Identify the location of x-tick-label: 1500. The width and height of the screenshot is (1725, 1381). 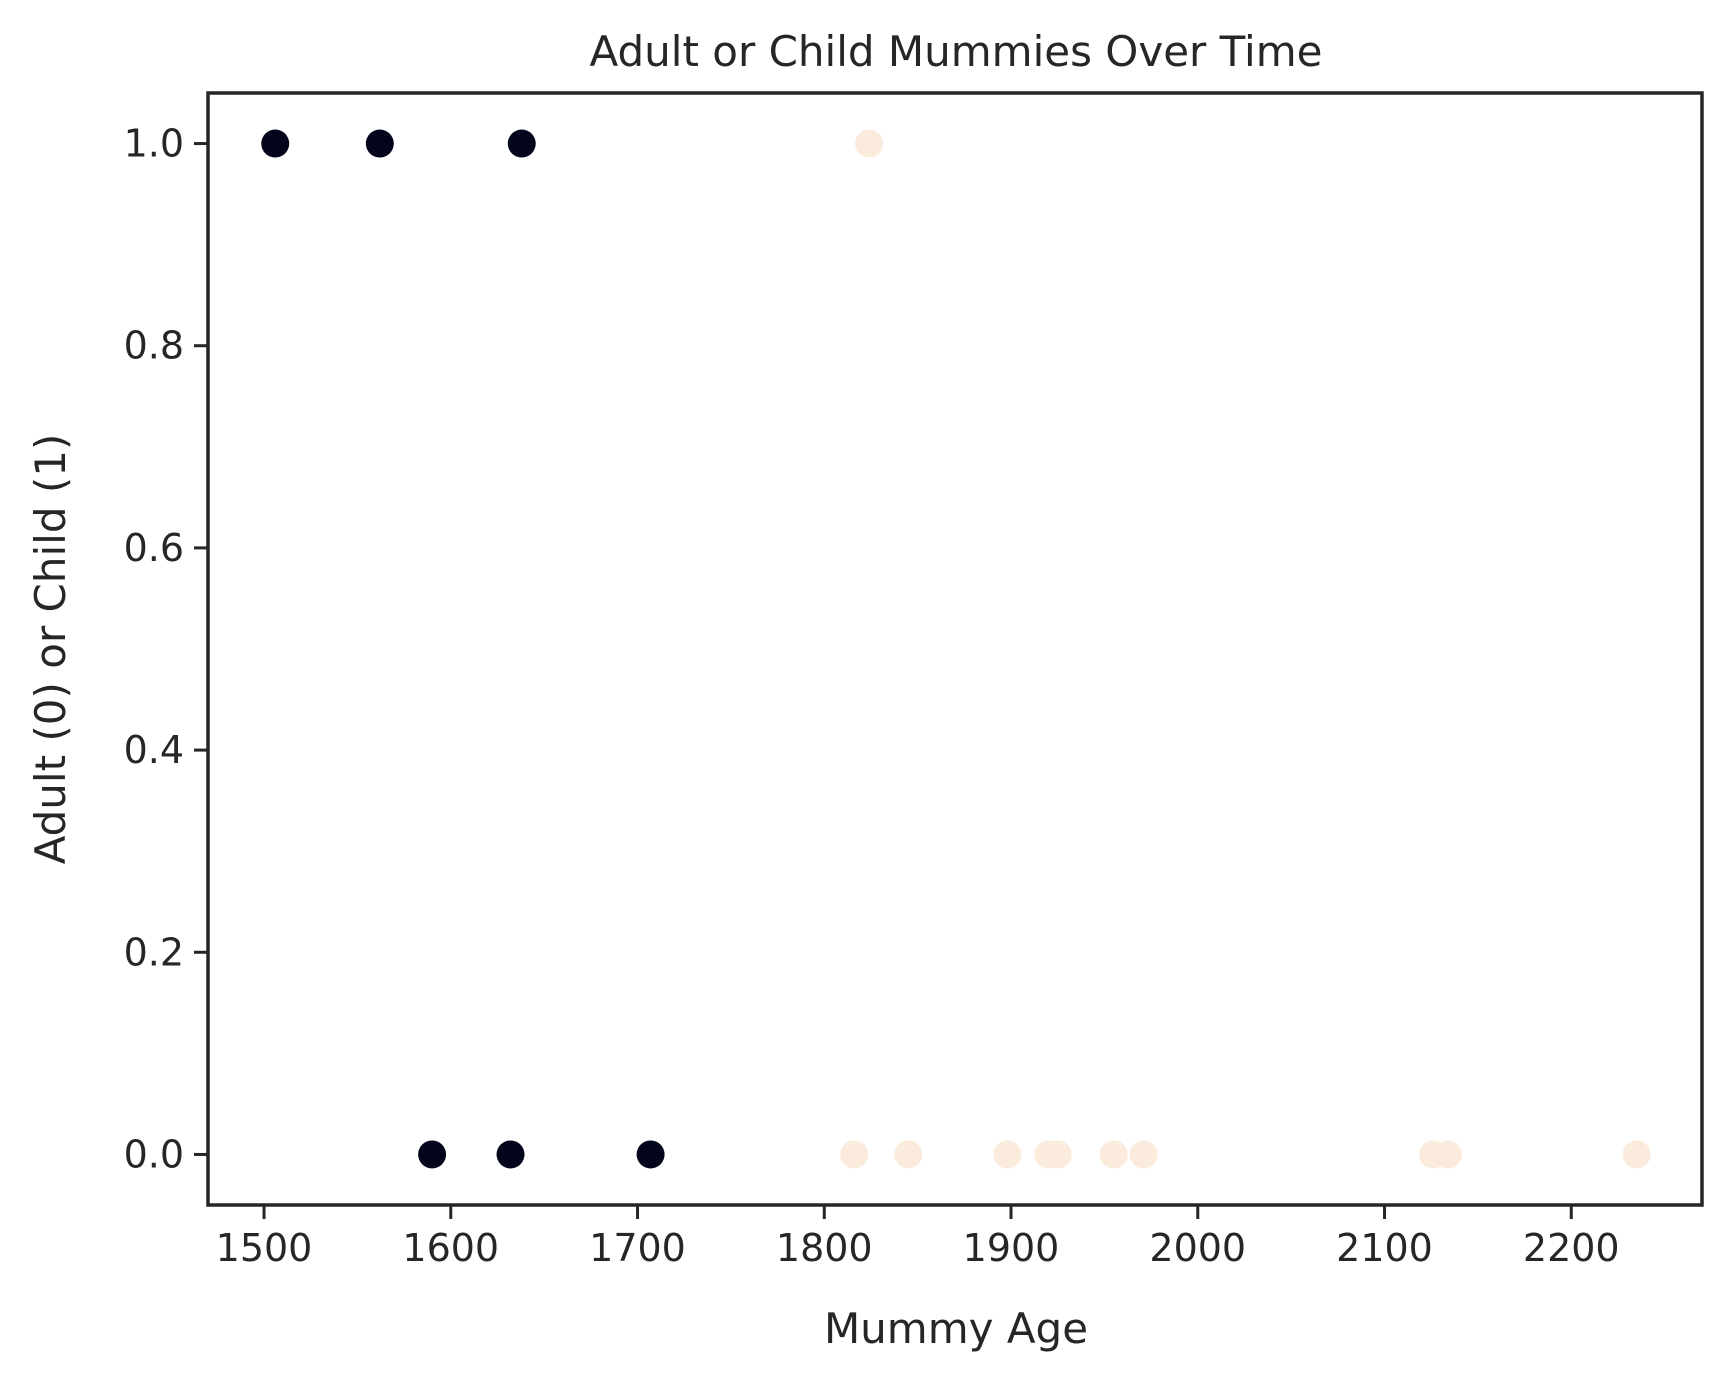
(264, 1248).